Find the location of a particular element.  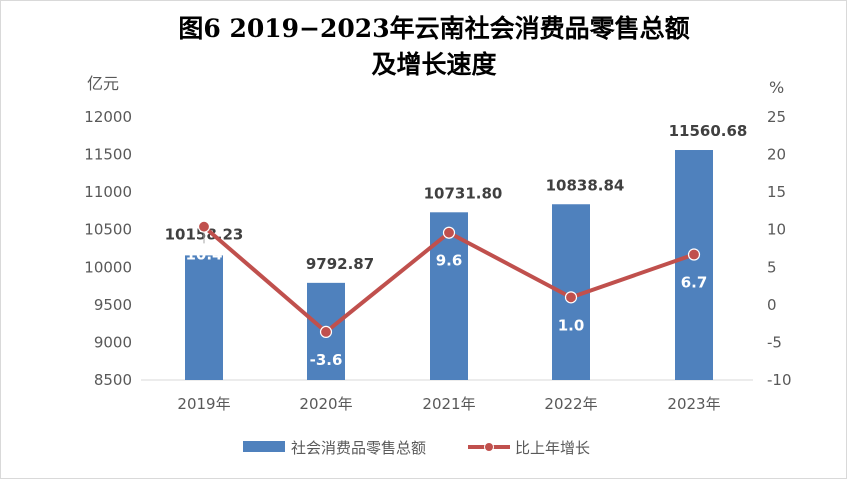

left-axis-tick: 8500 is located at coordinates (113, 380).